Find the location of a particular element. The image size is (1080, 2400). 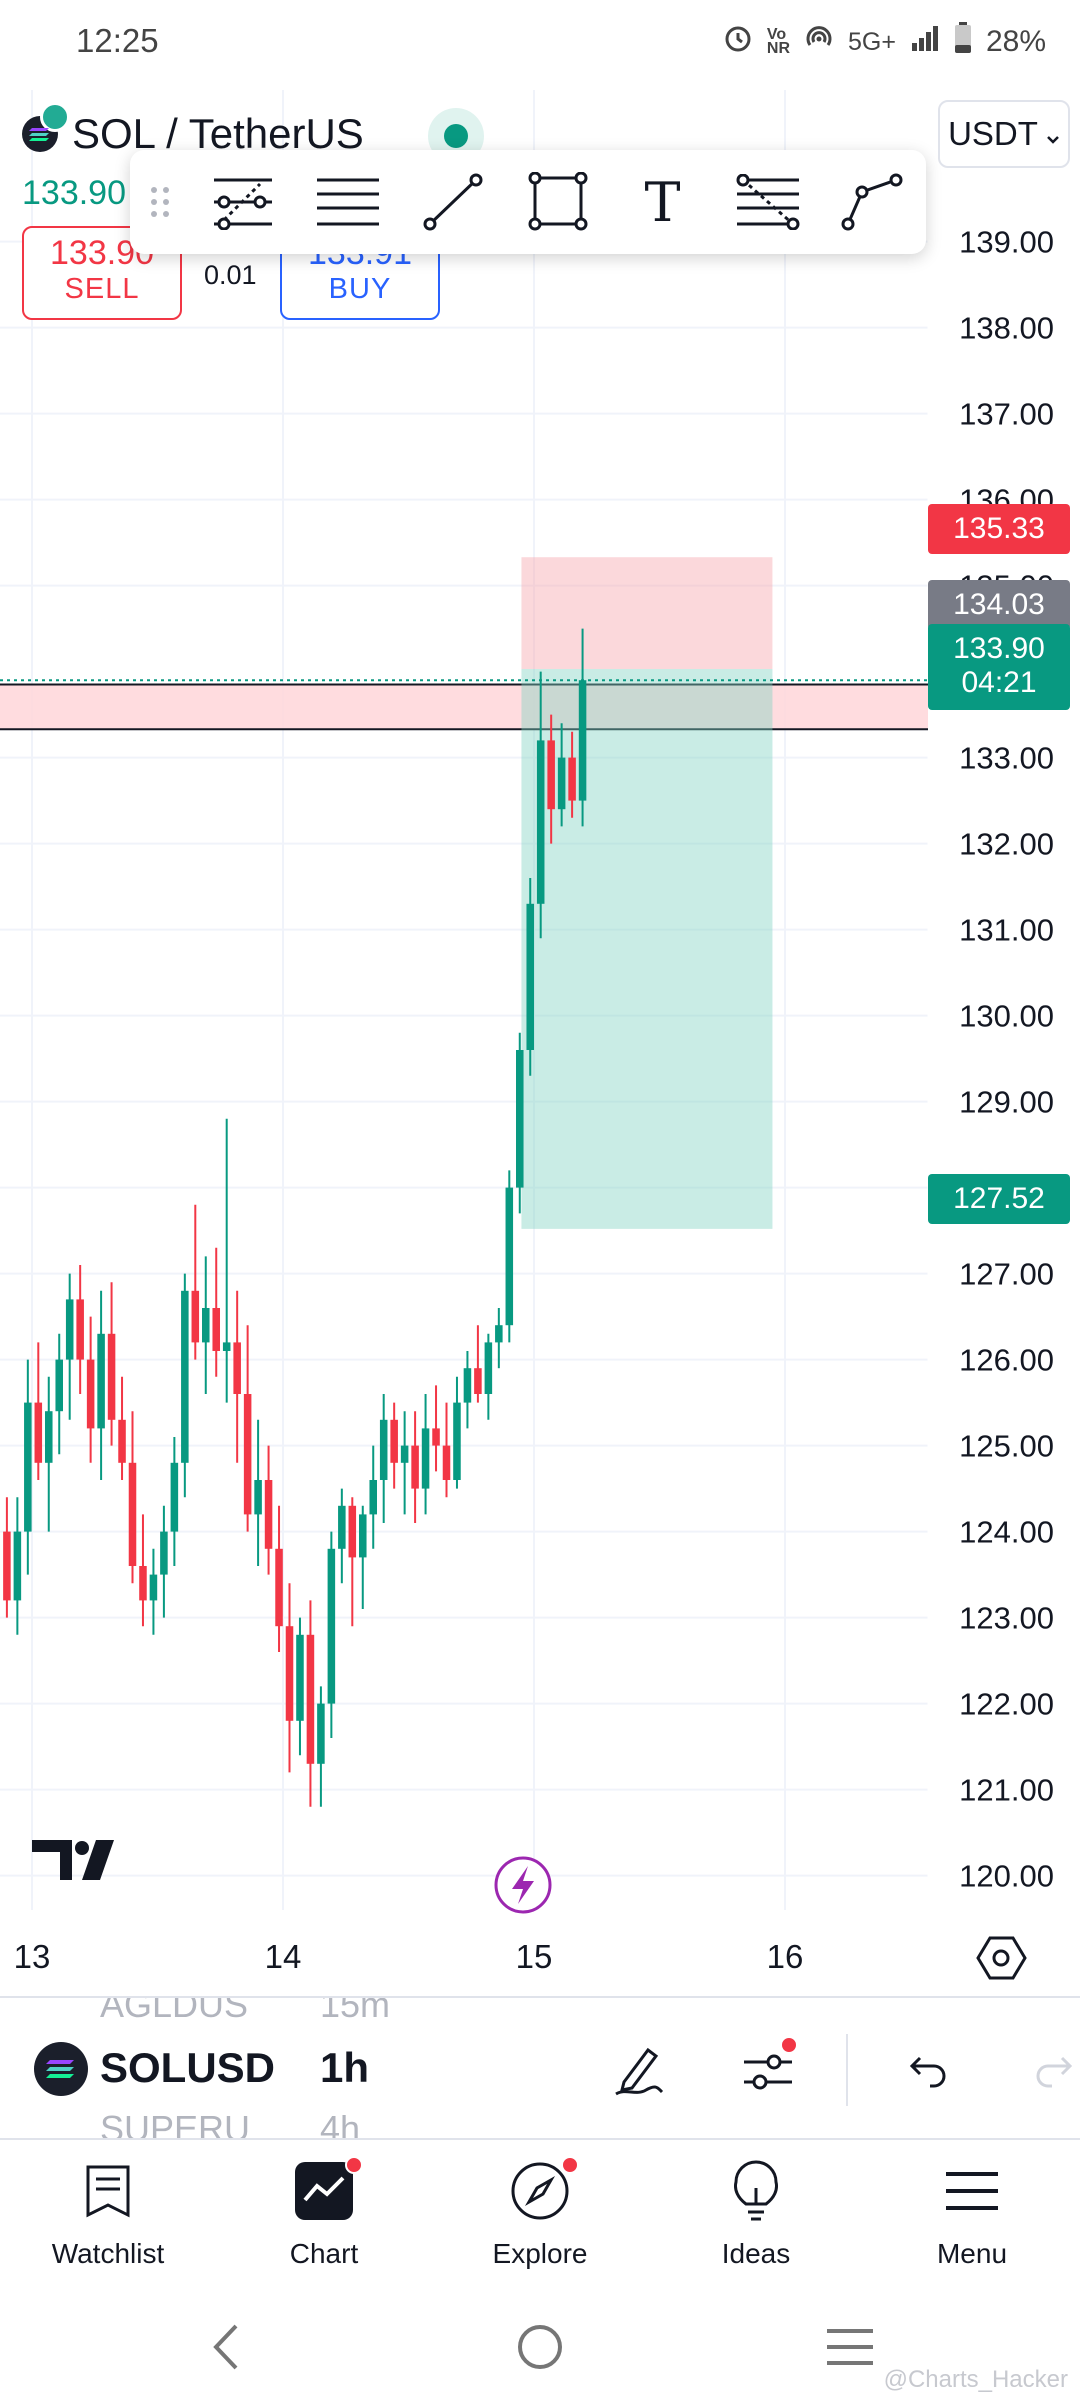

line-tool-icon is located at coordinates (452, 202).